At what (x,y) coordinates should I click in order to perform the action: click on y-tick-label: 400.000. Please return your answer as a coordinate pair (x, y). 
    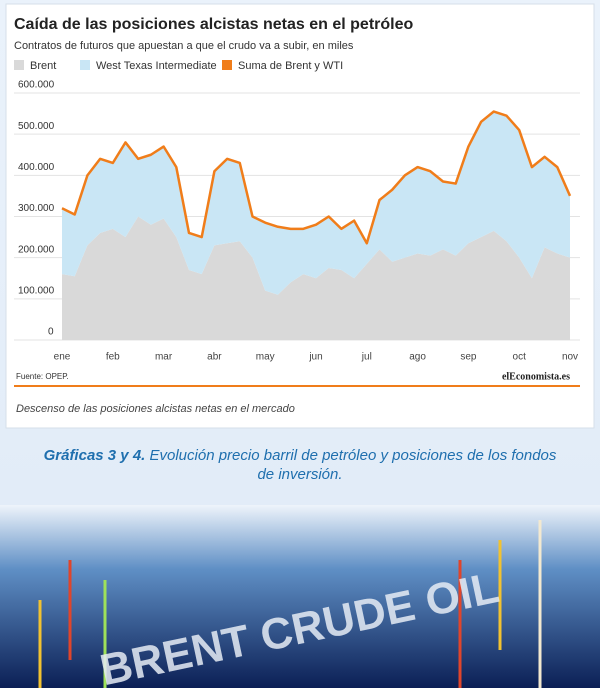
    Looking at the image, I should click on (36, 167).